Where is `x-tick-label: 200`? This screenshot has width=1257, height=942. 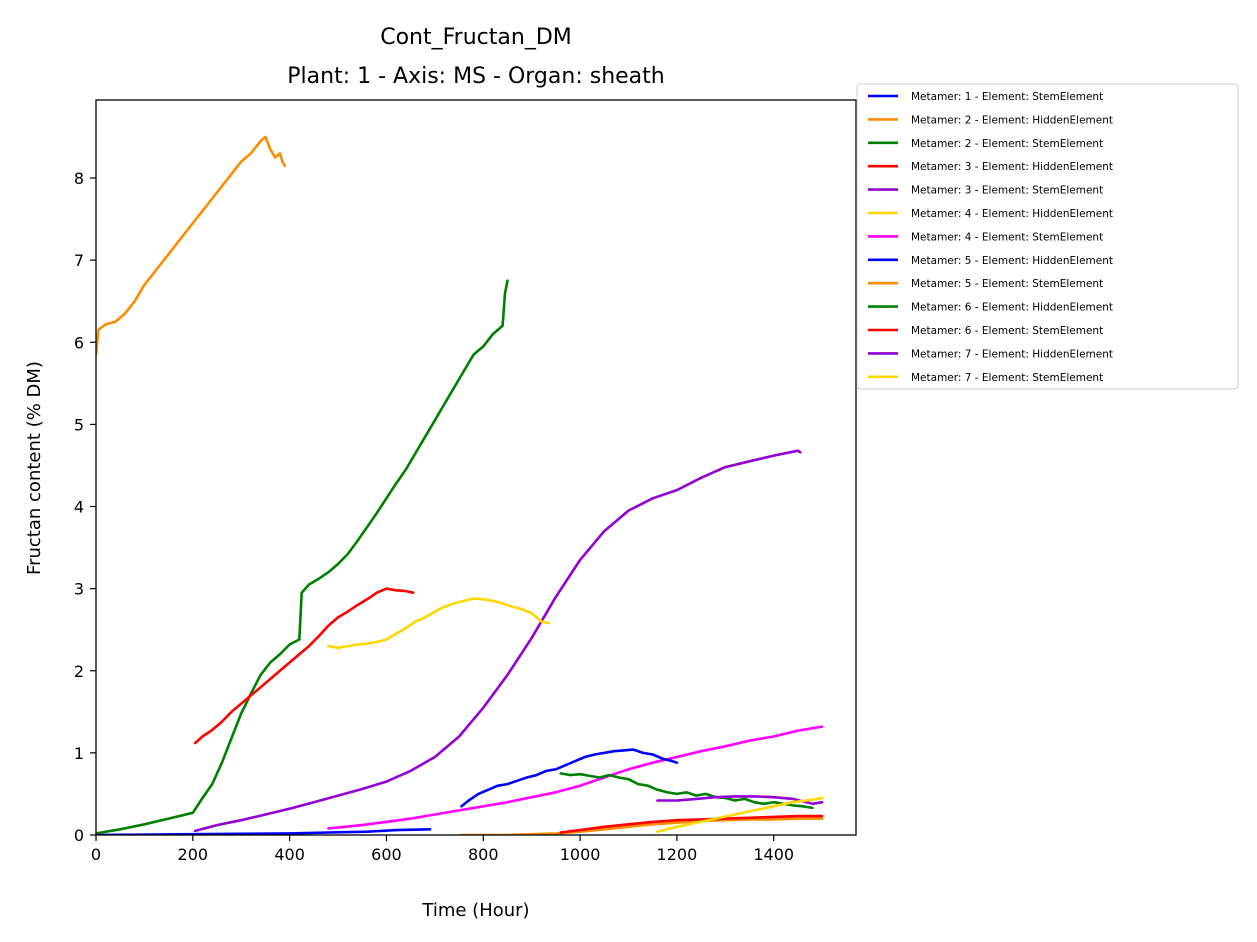 x-tick-label: 200 is located at coordinates (193, 854).